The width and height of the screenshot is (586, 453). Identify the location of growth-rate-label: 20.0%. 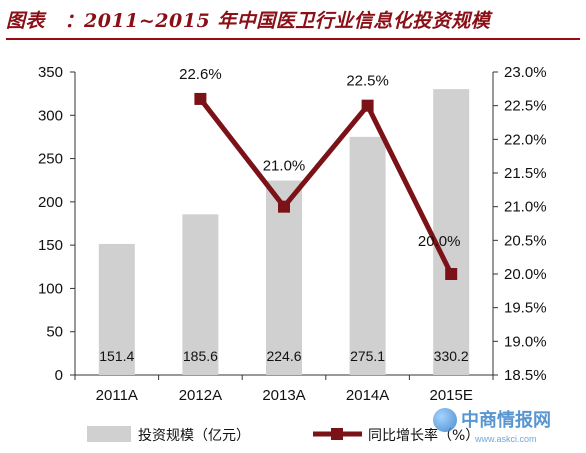
(439, 241).